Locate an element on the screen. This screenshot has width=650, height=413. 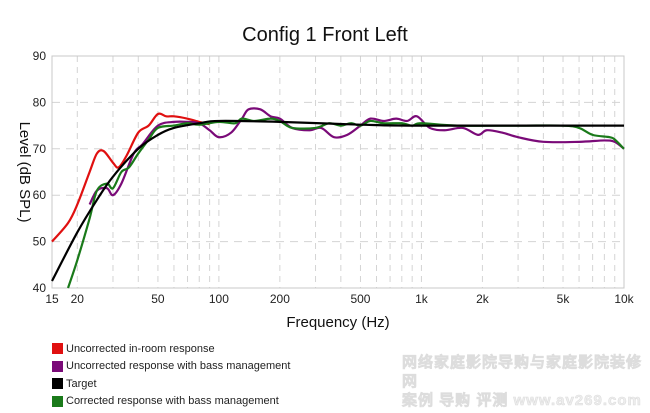
x-axis-label: Frequency (Hz) is located at coordinates (337, 322).